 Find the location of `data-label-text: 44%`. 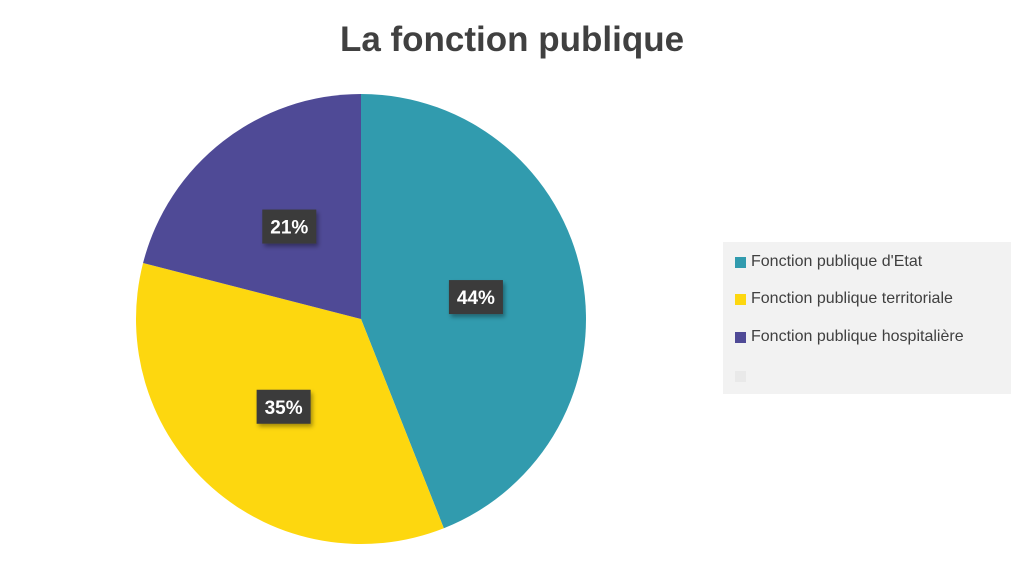

data-label-text: 44% is located at coordinates (476, 298).